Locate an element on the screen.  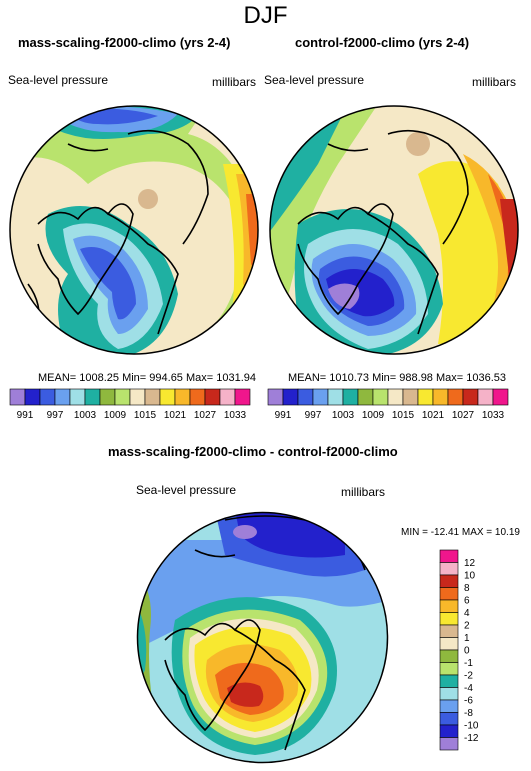
panel2-colorbar: 991 997 1003 1009 1015 1021 1027 1033 is located at coordinates (388, 404).